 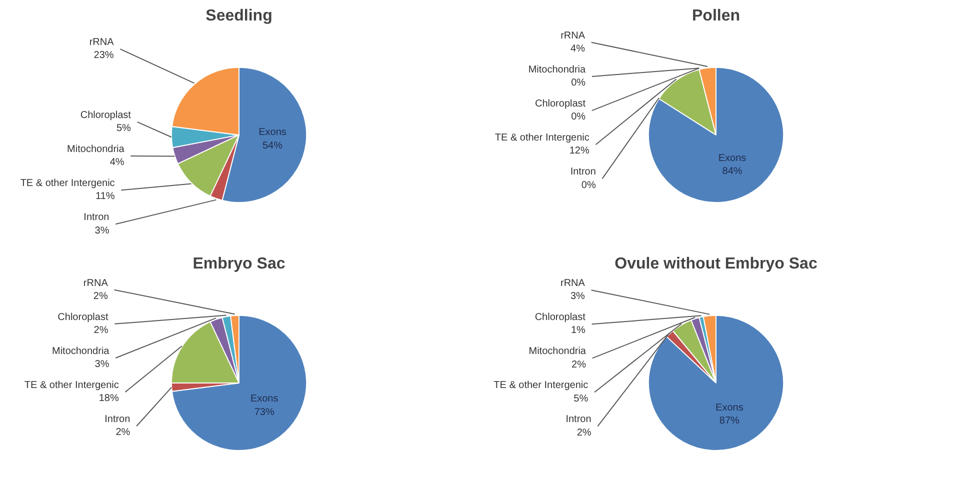 What do you see at coordinates (264, 412) in the screenshot?
I see `data-label: 73%` at bounding box center [264, 412].